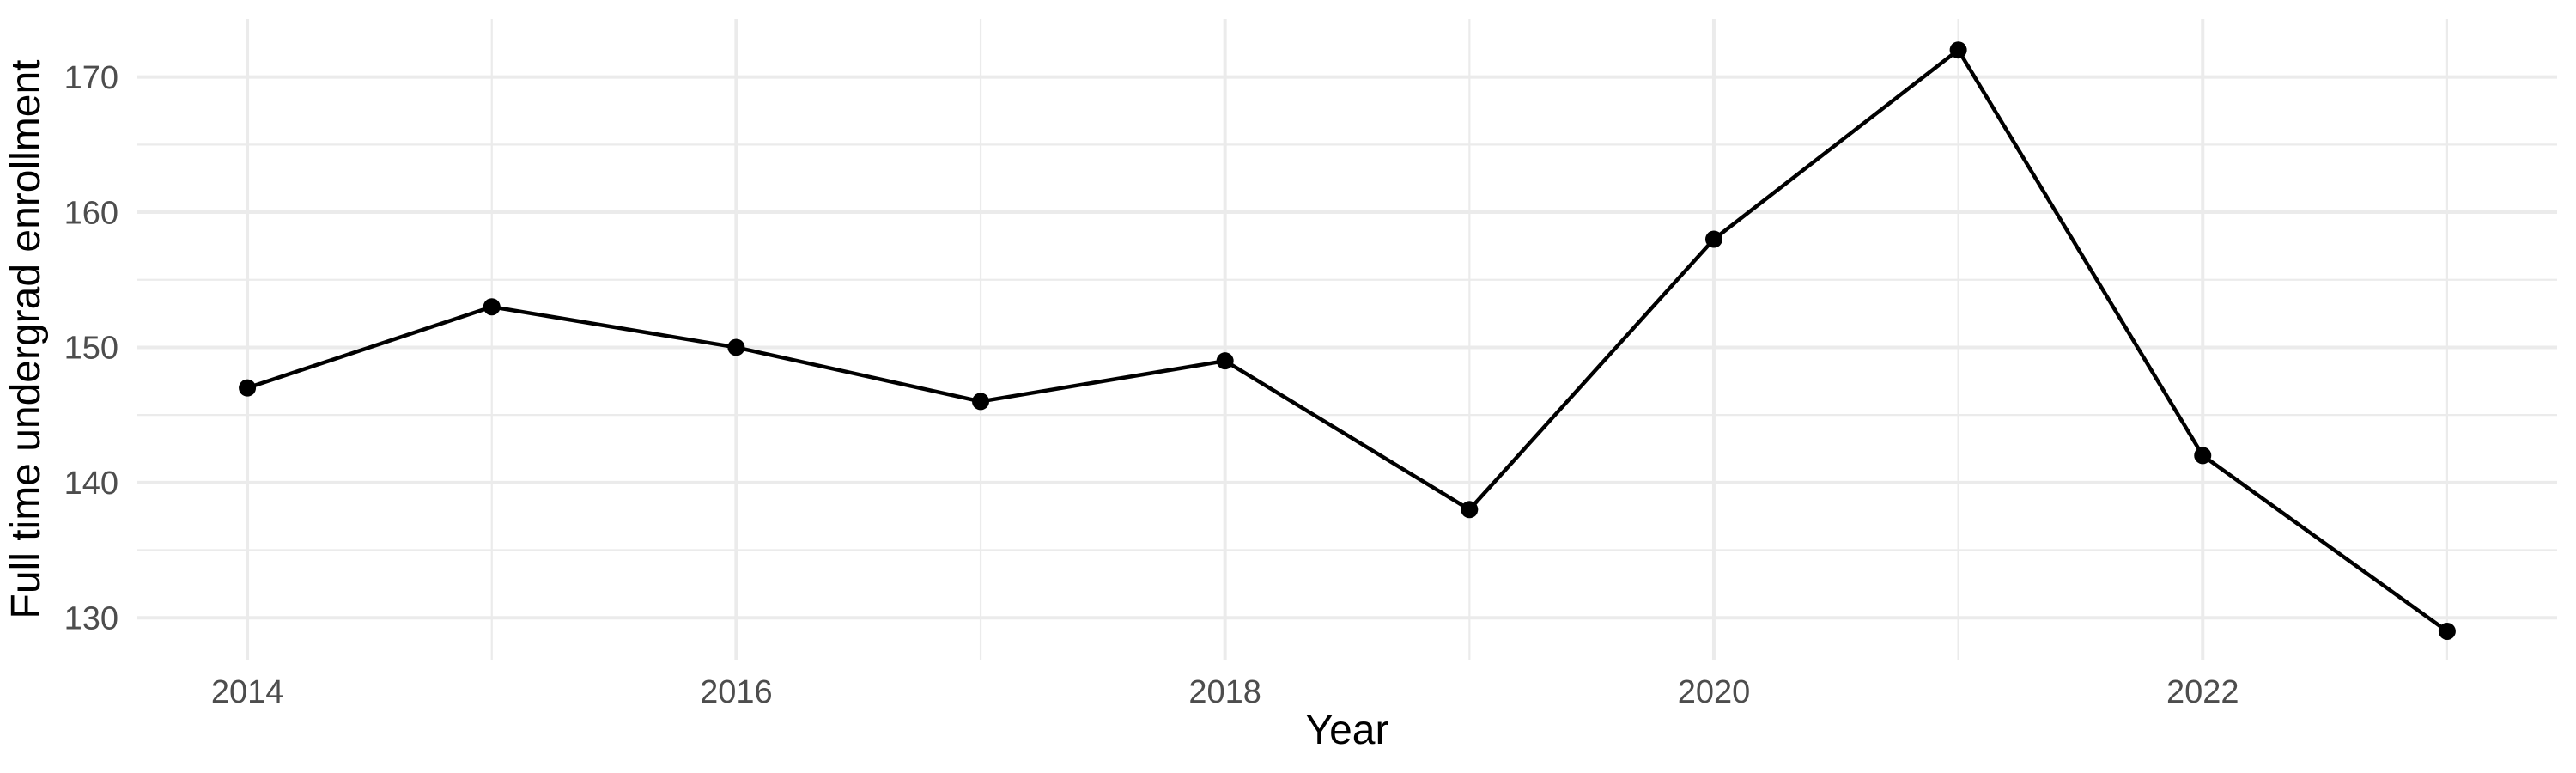 The height and width of the screenshot is (773, 2576). Describe the element at coordinates (248, 692) in the screenshot. I see `x-tick-label: 2014` at that location.